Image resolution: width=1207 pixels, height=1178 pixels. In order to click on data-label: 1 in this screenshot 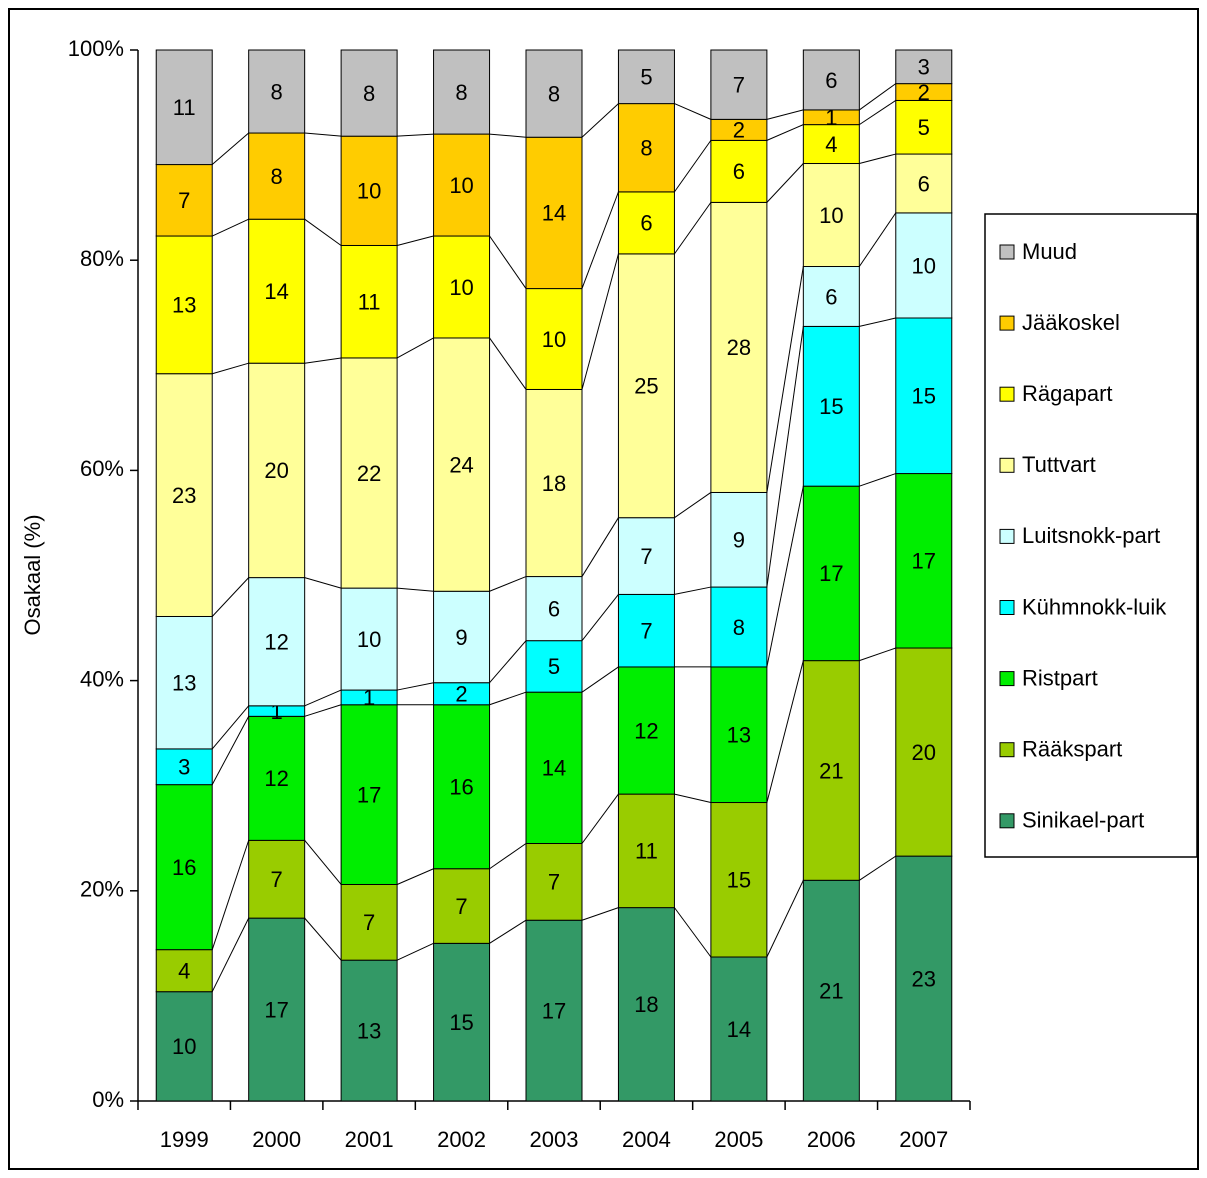, I will do `click(831, 117)`.